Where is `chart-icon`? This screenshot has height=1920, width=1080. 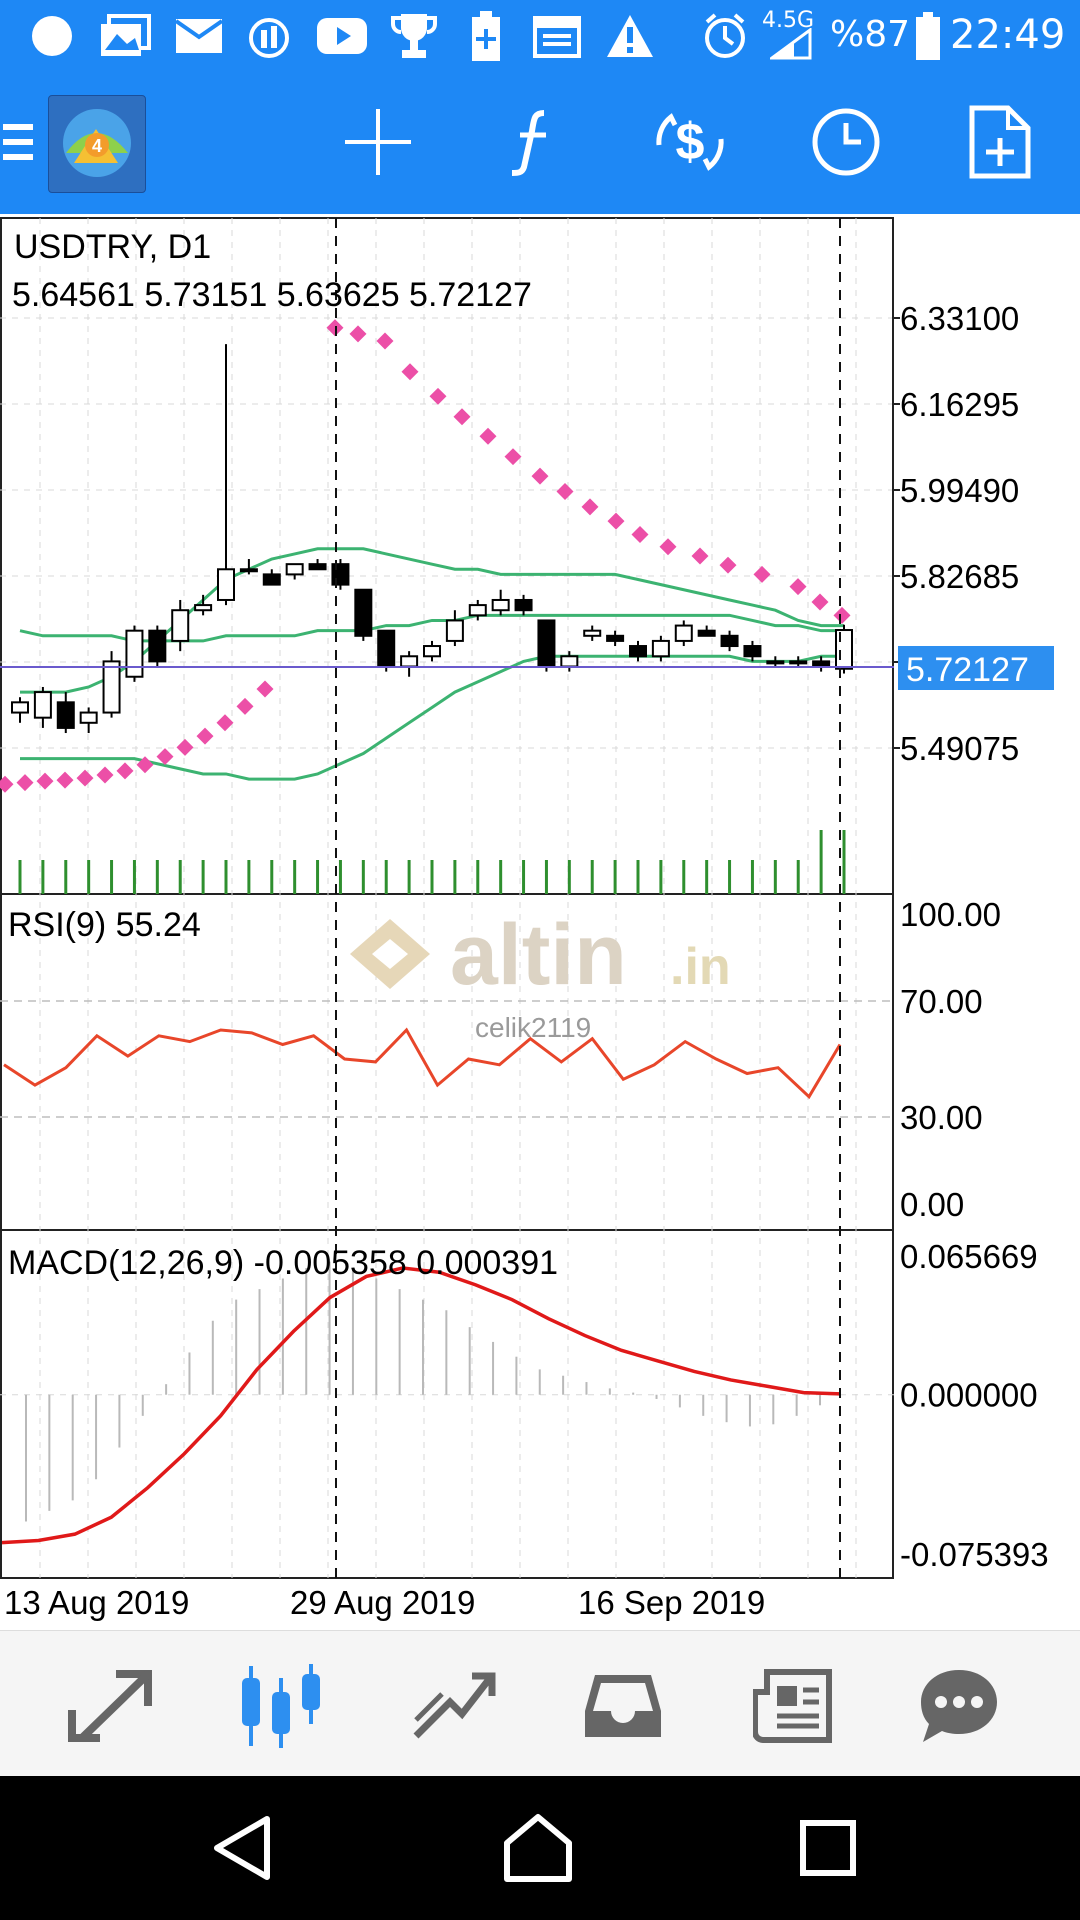
chart-icon is located at coordinates (281, 1706).